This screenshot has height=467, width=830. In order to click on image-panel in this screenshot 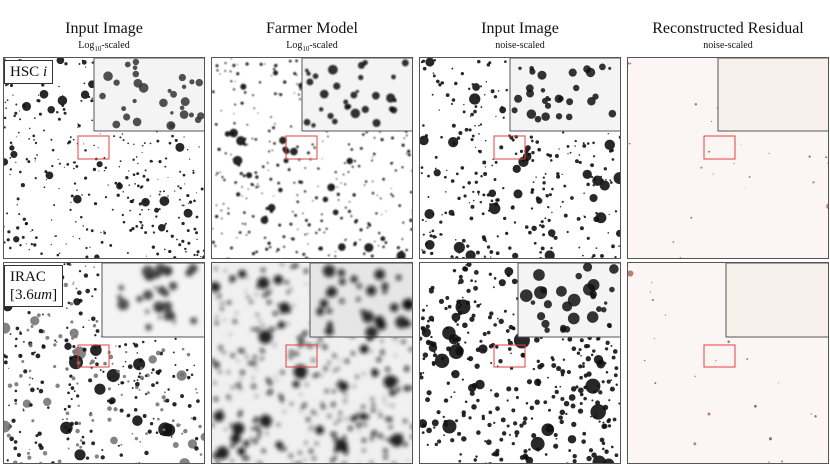, I will do `click(312, 363)`.